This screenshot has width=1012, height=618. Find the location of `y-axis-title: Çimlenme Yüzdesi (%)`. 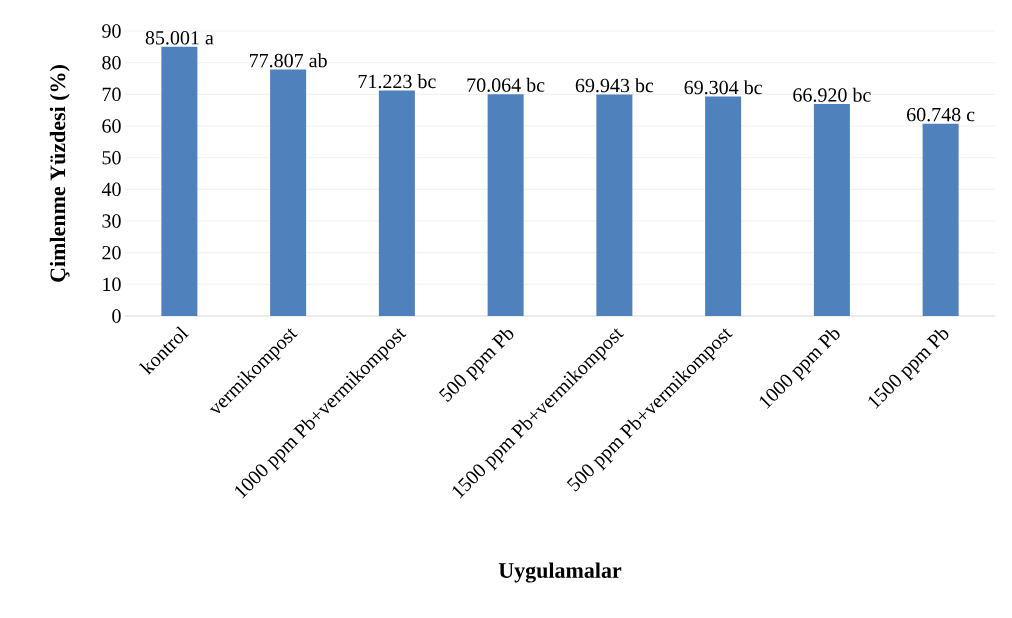

y-axis-title: Çimlenme Yüzdesi (%) is located at coordinates (59, 173).